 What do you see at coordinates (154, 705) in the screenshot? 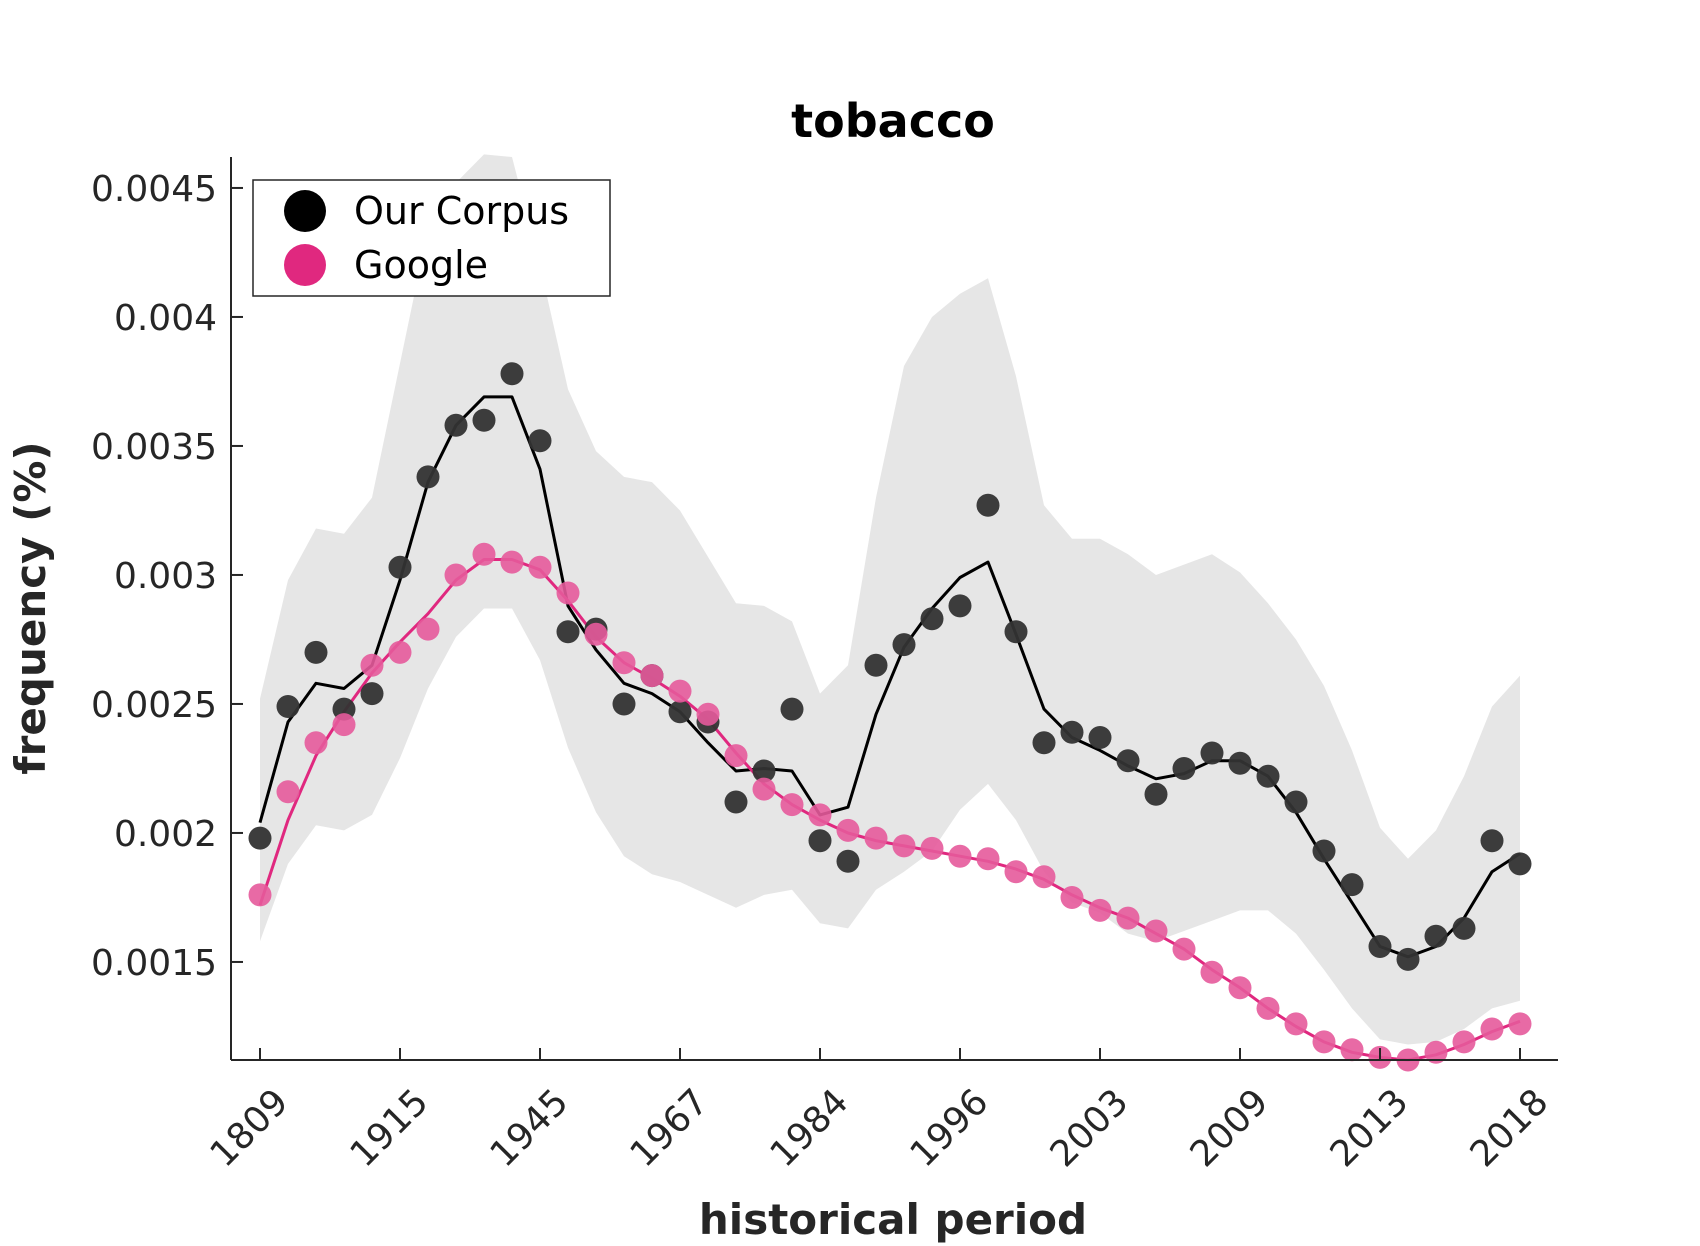
I see `y-tick-label: 0.0025` at bounding box center [154, 705].